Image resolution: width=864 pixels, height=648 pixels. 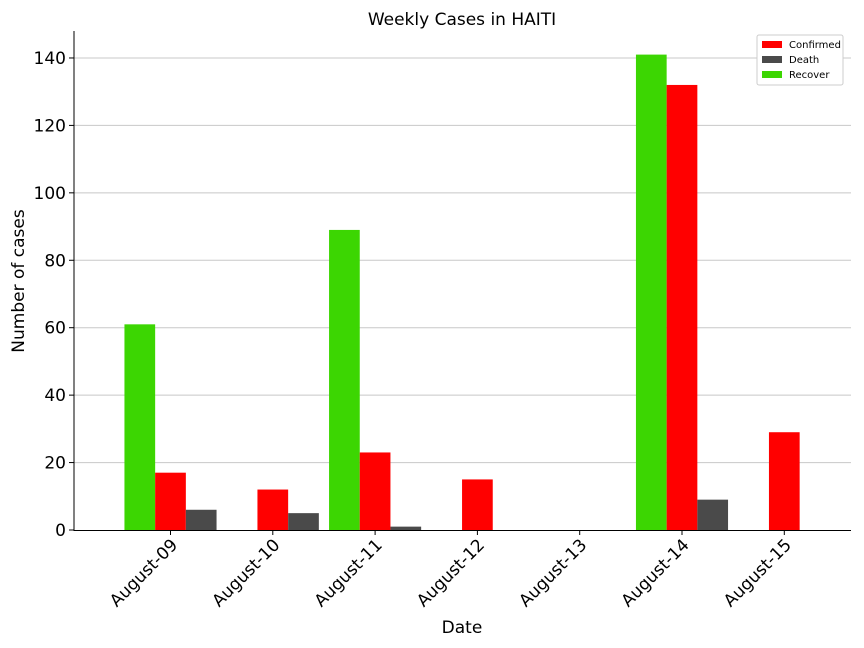 I want to click on x-tick-label: August-10, so click(x=246, y=573).